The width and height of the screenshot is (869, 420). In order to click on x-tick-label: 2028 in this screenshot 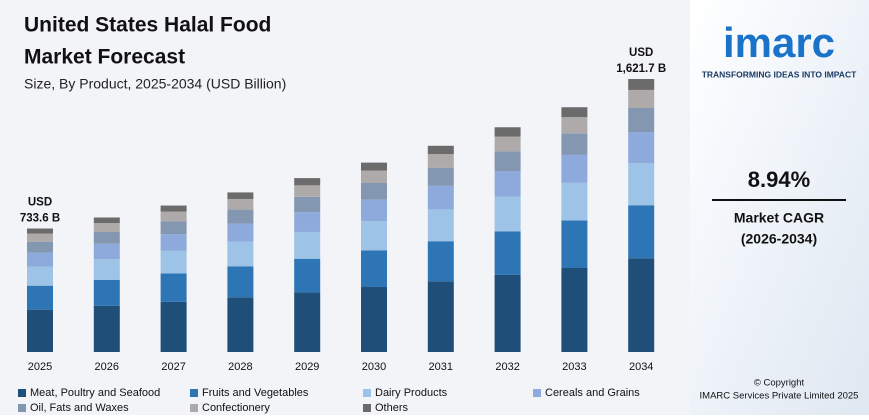, I will do `click(240, 367)`.